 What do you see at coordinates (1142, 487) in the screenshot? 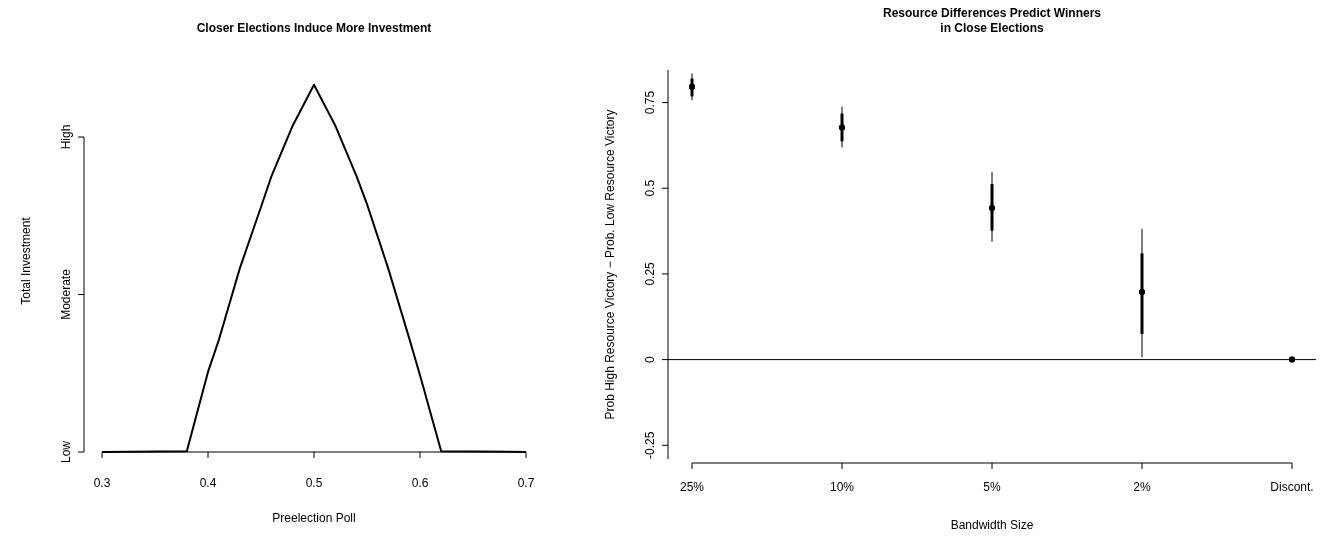
I see `x-tick-label: 2%` at bounding box center [1142, 487].